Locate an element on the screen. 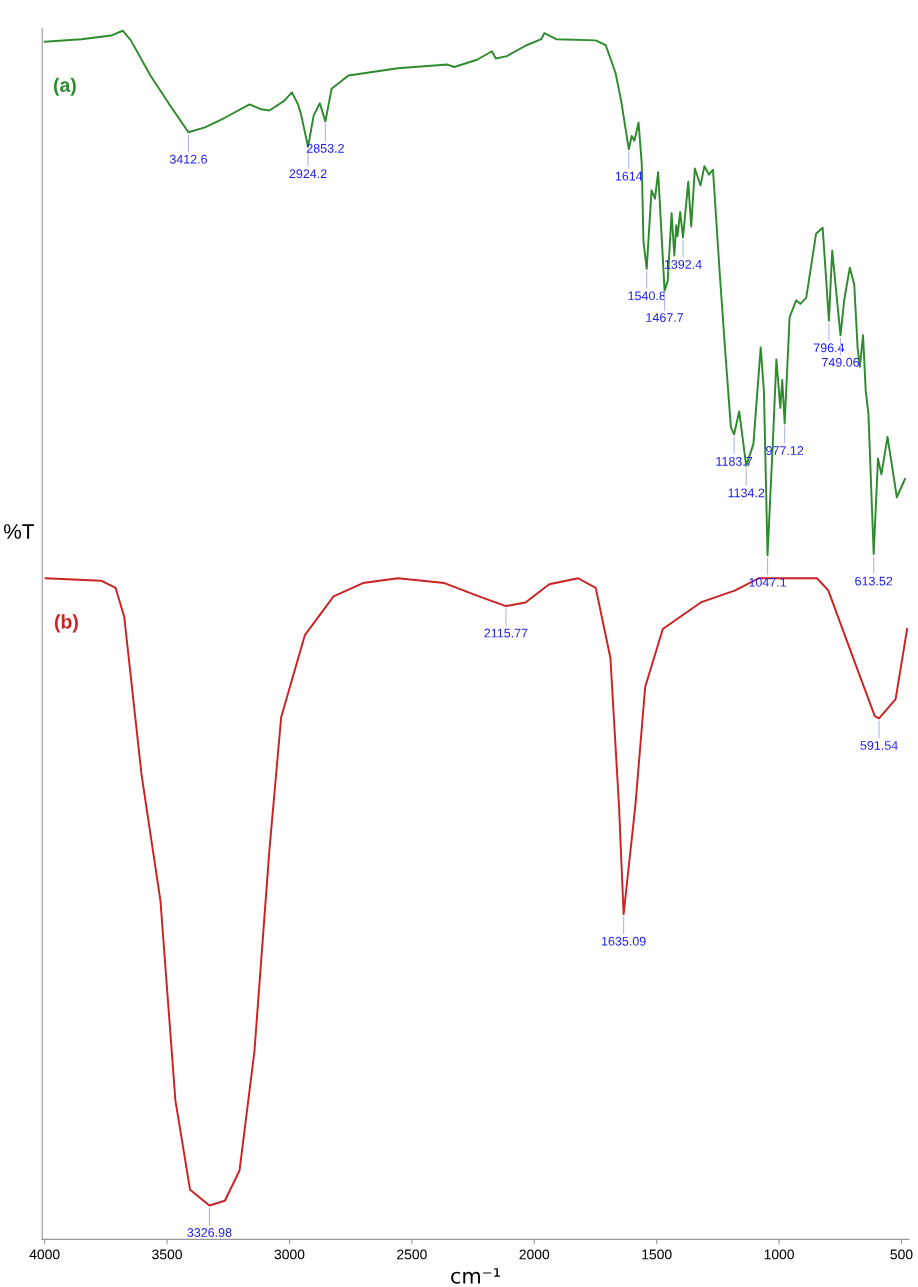 The image size is (918, 1287). annotation: 1540.8 is located at coordinates (647, 296).